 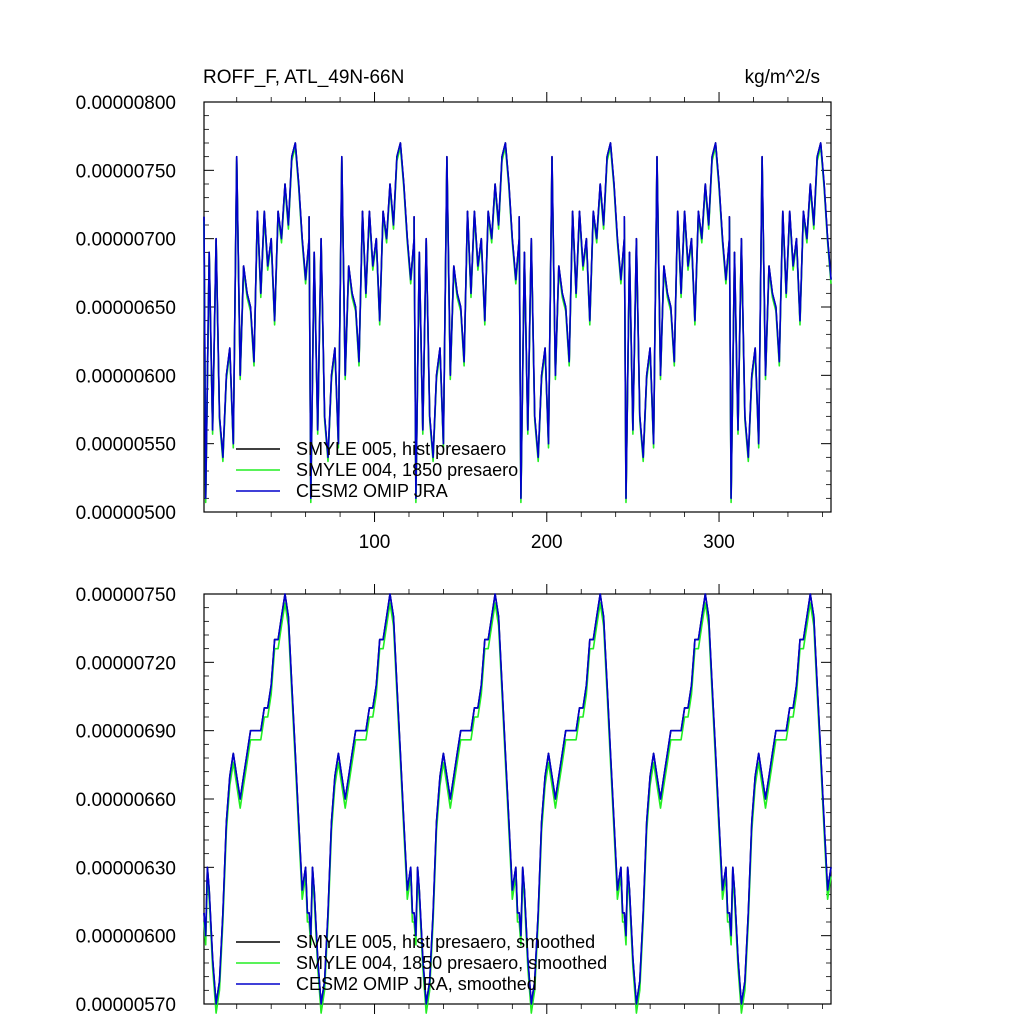 I want to click on legend-label: SMYLE 005, hist presaero, smoothed, so click(x=445, y=942).